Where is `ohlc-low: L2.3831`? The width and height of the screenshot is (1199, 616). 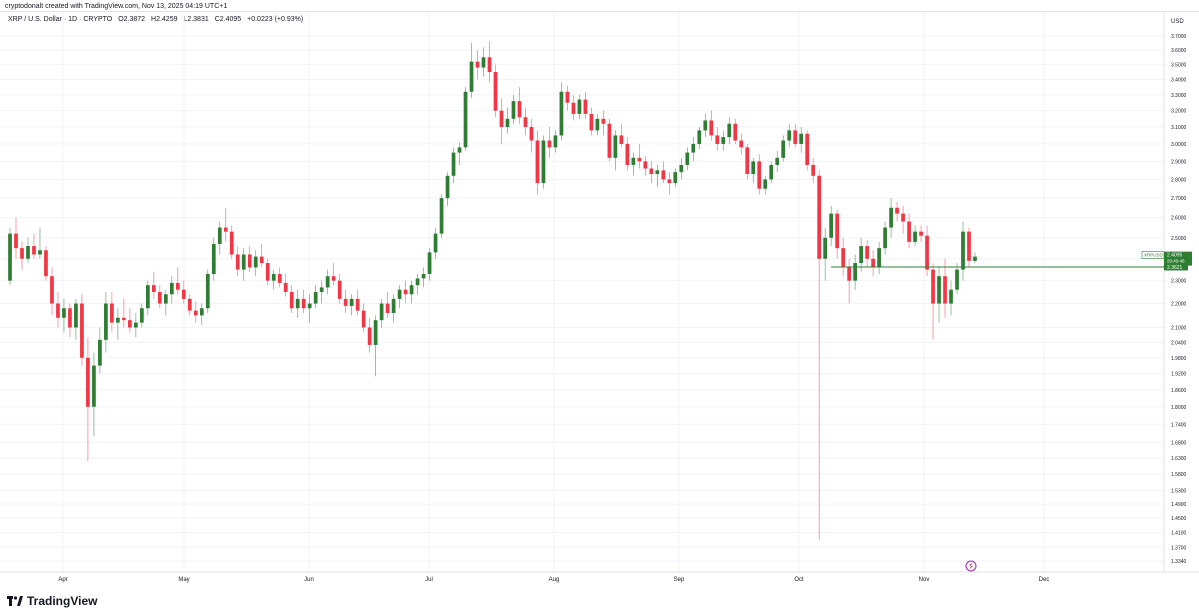
ohlc-low: L2.3831 is located at coordinates (196, 19).